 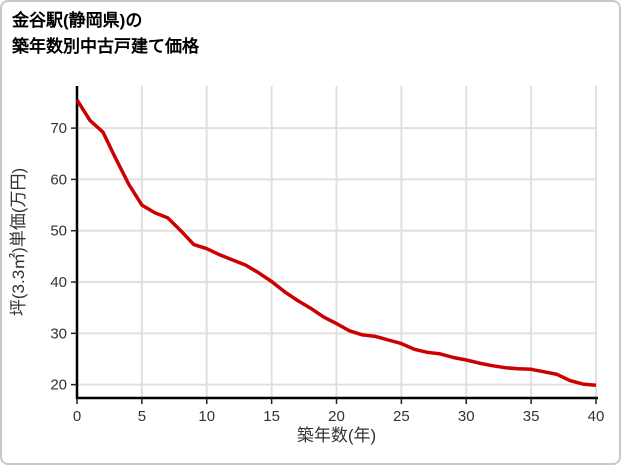 I want to click on chart-title: 金谷駅(静岡県)の 築年数別中古戸建て価格, so click(x=105, y=34).